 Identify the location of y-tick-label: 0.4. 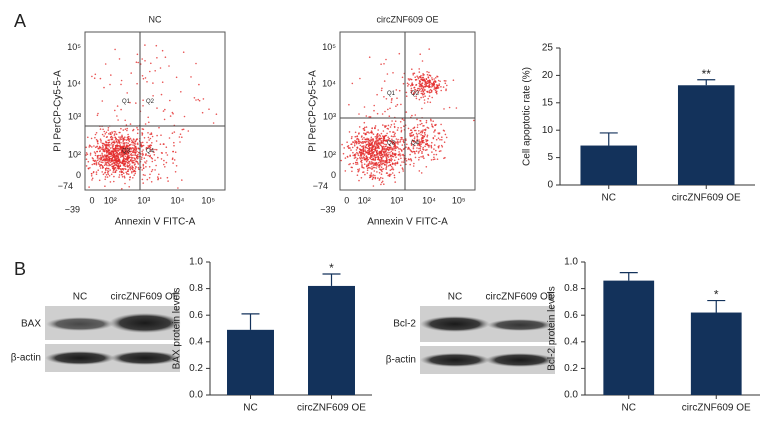
(571, 341).